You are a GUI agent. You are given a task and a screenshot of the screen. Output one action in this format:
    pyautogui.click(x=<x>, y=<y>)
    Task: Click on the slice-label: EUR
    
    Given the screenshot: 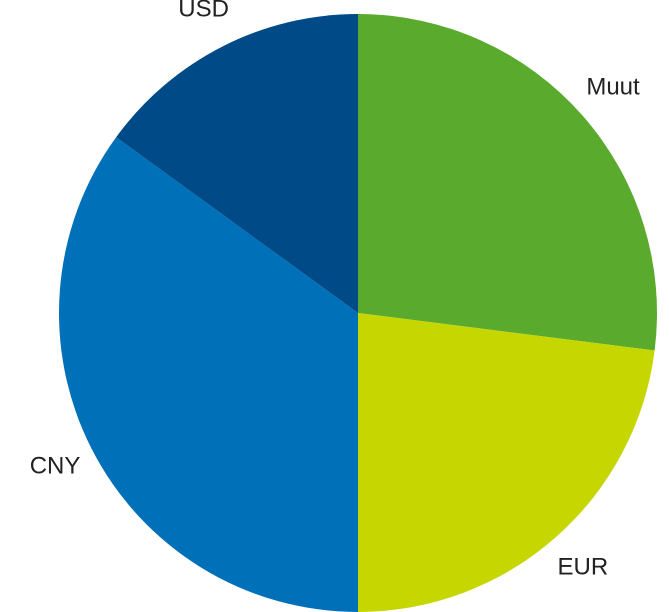 What is the action you would take?
    pyautogui.click(x=583, y=566)
    